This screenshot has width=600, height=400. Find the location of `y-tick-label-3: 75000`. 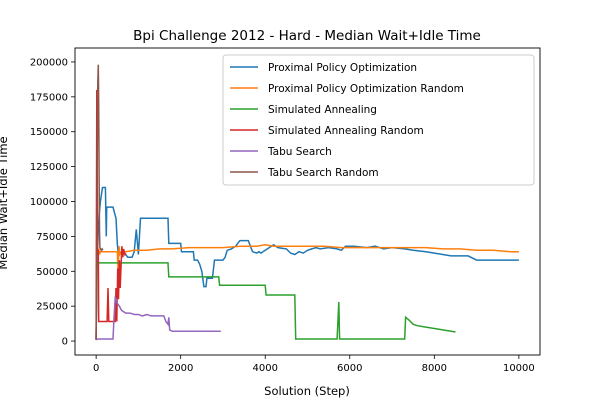

y-tick-label-3: 75000 is located at coordinates (52, 237).